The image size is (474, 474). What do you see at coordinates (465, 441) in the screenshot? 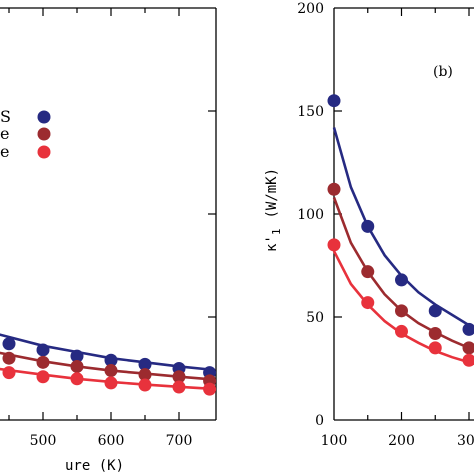
I see `panel-b-x-tick-label: 30` at bounding box center [465, 441].